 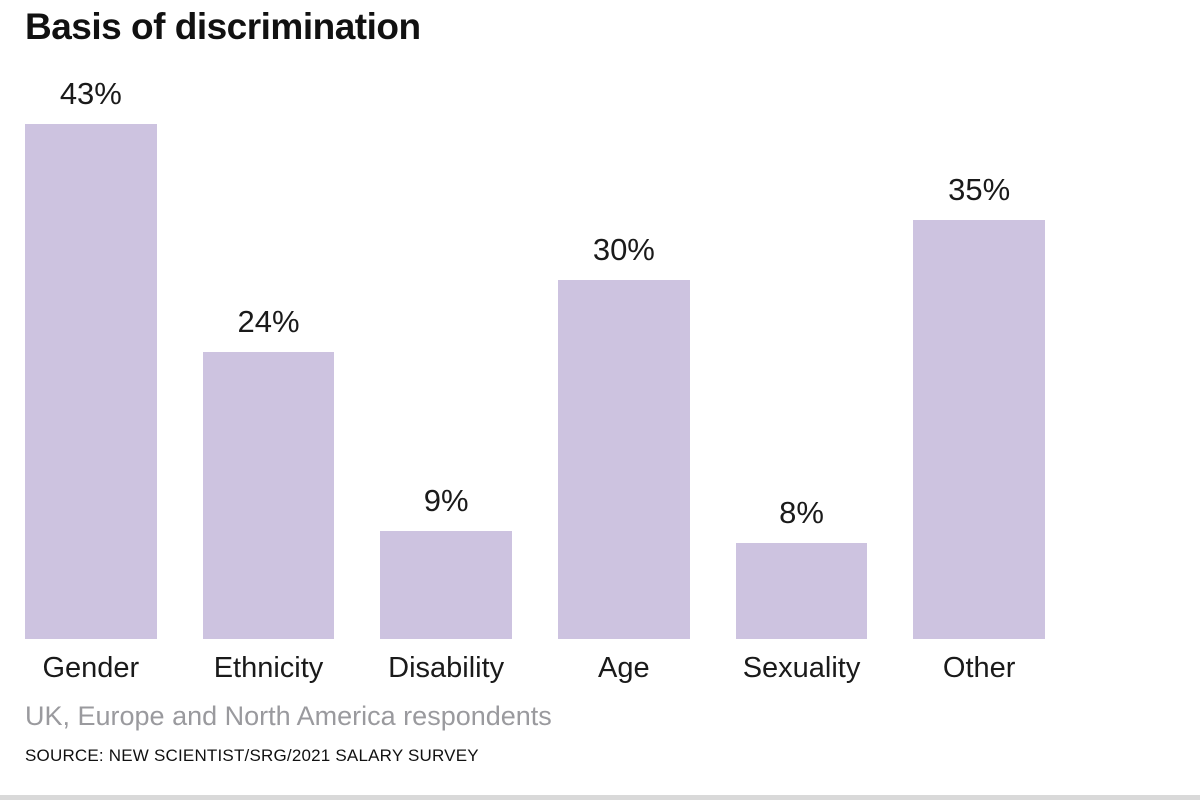 I want to click on bar-value-label: 35%, so click(x=979, y=189).